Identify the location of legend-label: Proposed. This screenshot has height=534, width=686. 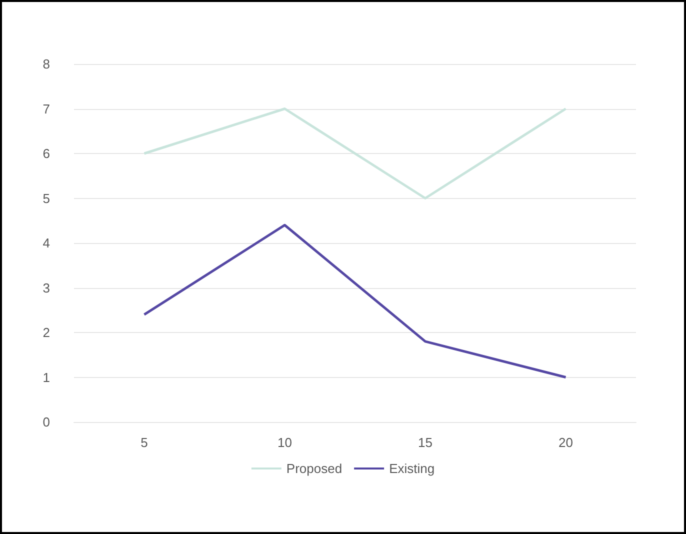
(314, 468).